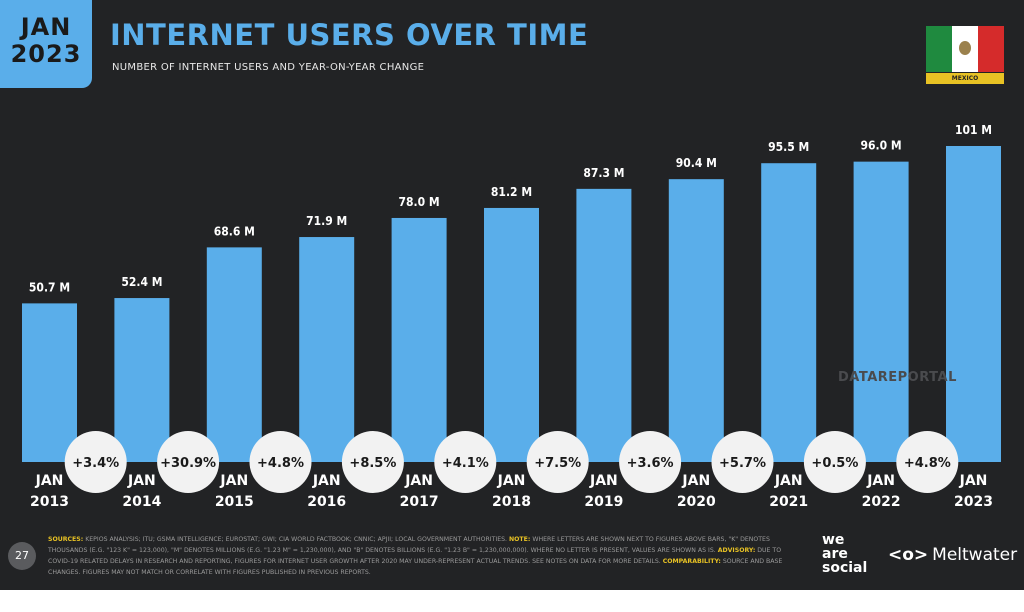 This screenshot has height=612, width=1024. What do you see at coordinates (234, 502) in the screenshot?
I see `x-tick-year-2015: 2015` at bounding box center [234, 502].